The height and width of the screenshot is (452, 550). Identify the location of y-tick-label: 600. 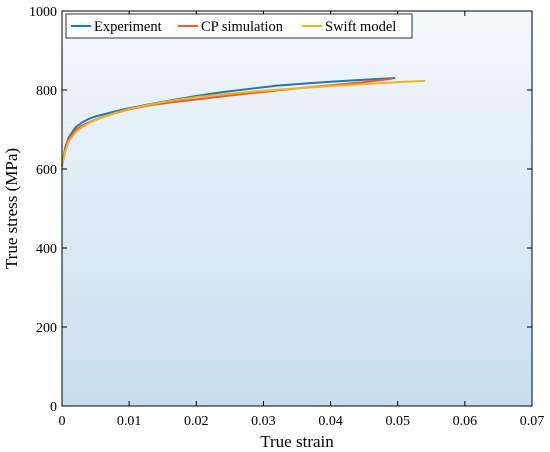
(46, 170).